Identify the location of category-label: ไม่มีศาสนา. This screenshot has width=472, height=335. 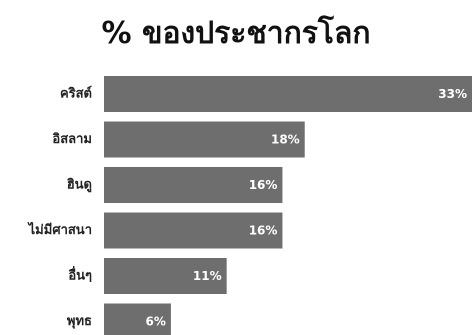
(59, 229).